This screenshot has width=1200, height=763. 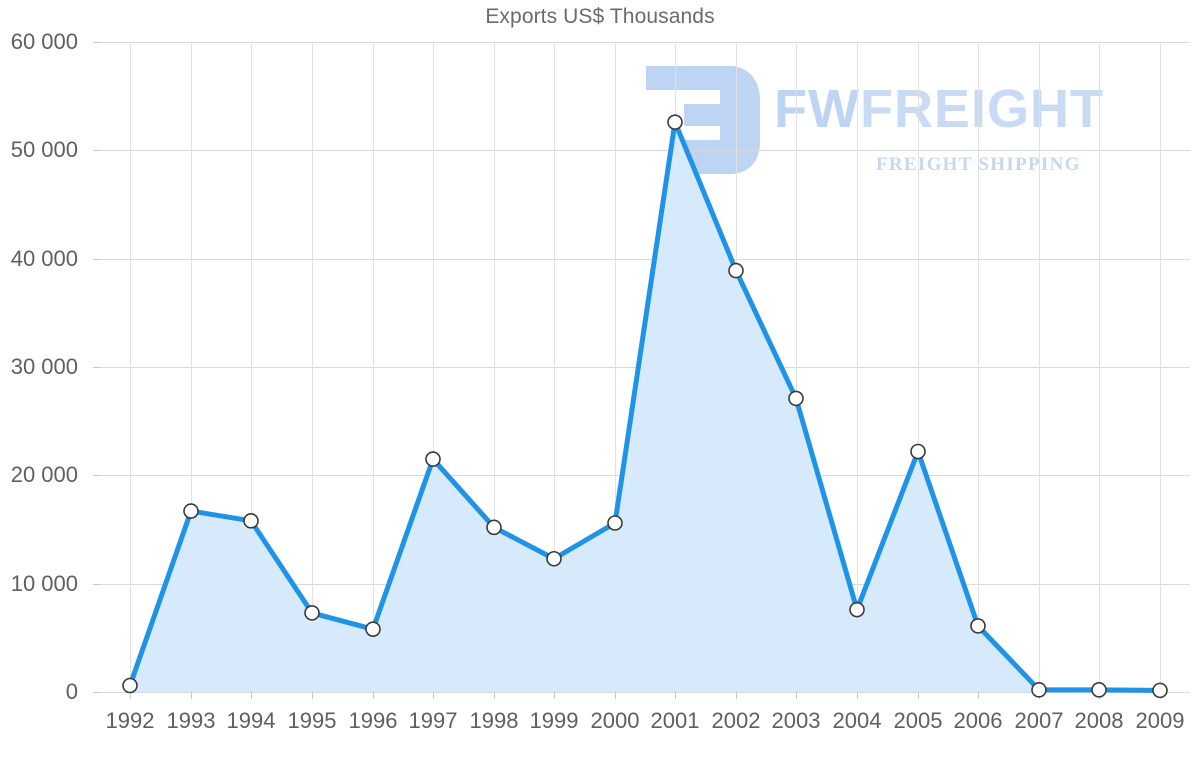 I want to click on x-axis-label: 2008, so click(x=1099, y=720).